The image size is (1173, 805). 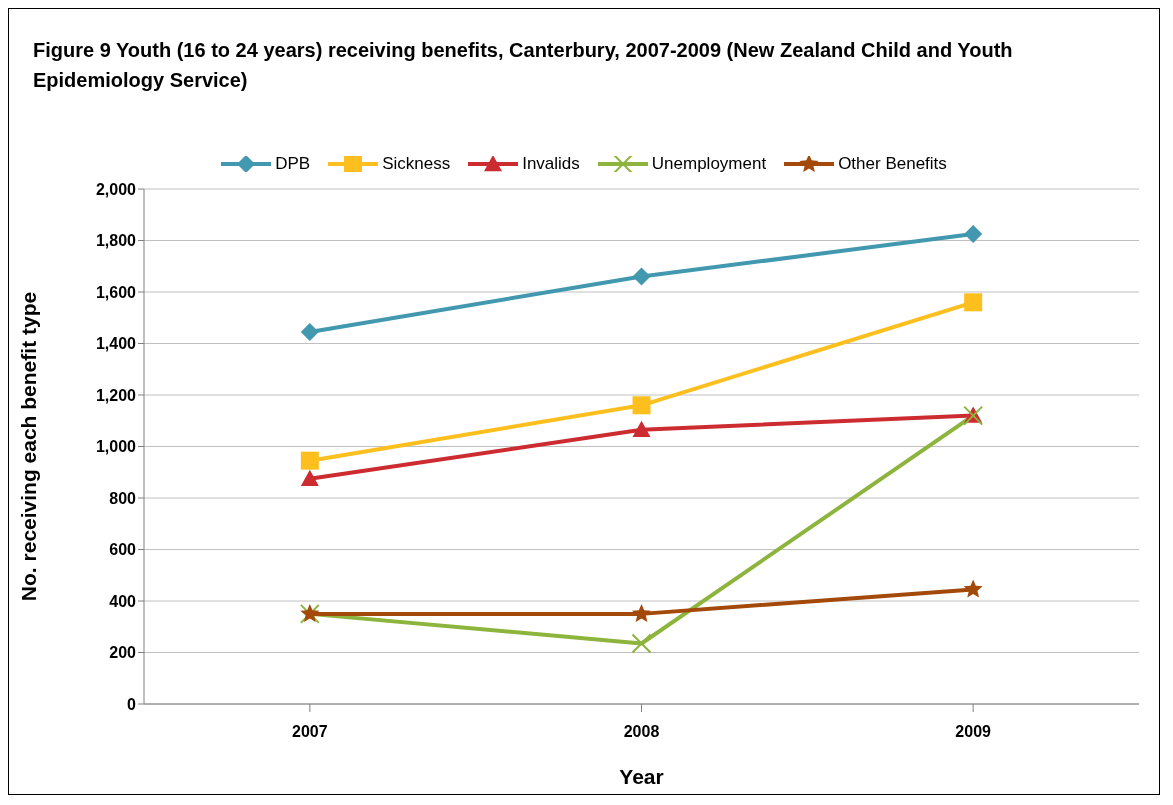 What do you see at coordinates (116, 447) in the screenshot?
I see `y-tick-label: 1,000` at bounding box center [116, 447].